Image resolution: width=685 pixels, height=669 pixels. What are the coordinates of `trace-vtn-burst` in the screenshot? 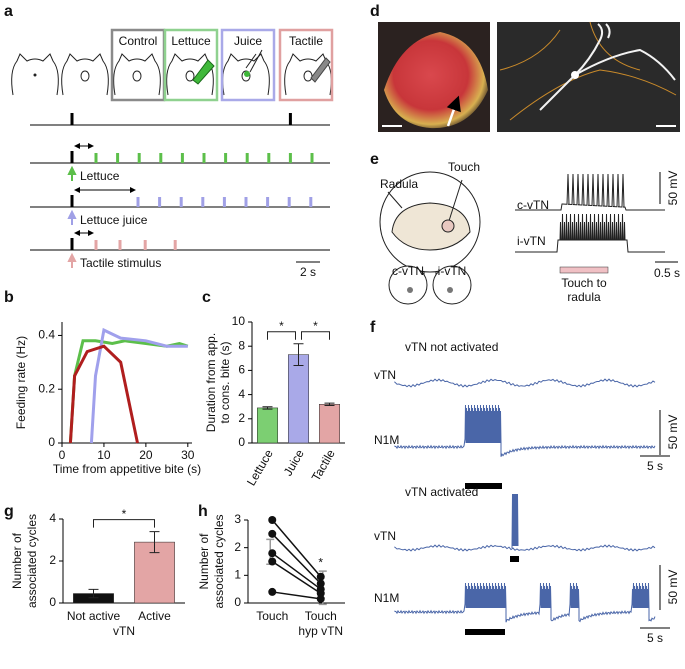 It's located at (515, 520).